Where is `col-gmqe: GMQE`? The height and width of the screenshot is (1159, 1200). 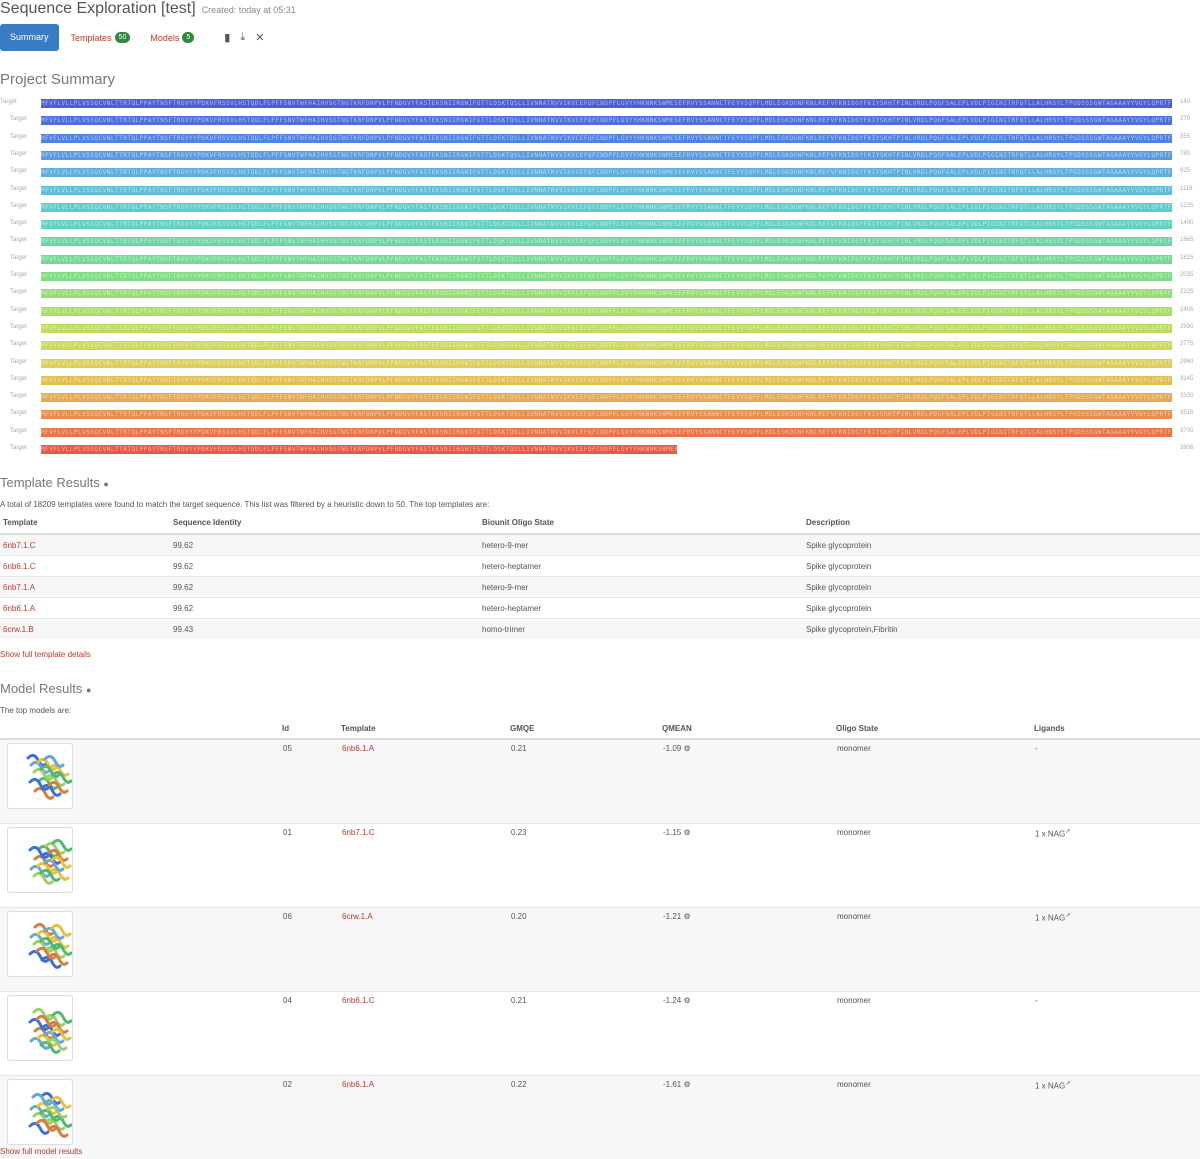 col-gmqe: GMQE is located at coordinates (586, 728).